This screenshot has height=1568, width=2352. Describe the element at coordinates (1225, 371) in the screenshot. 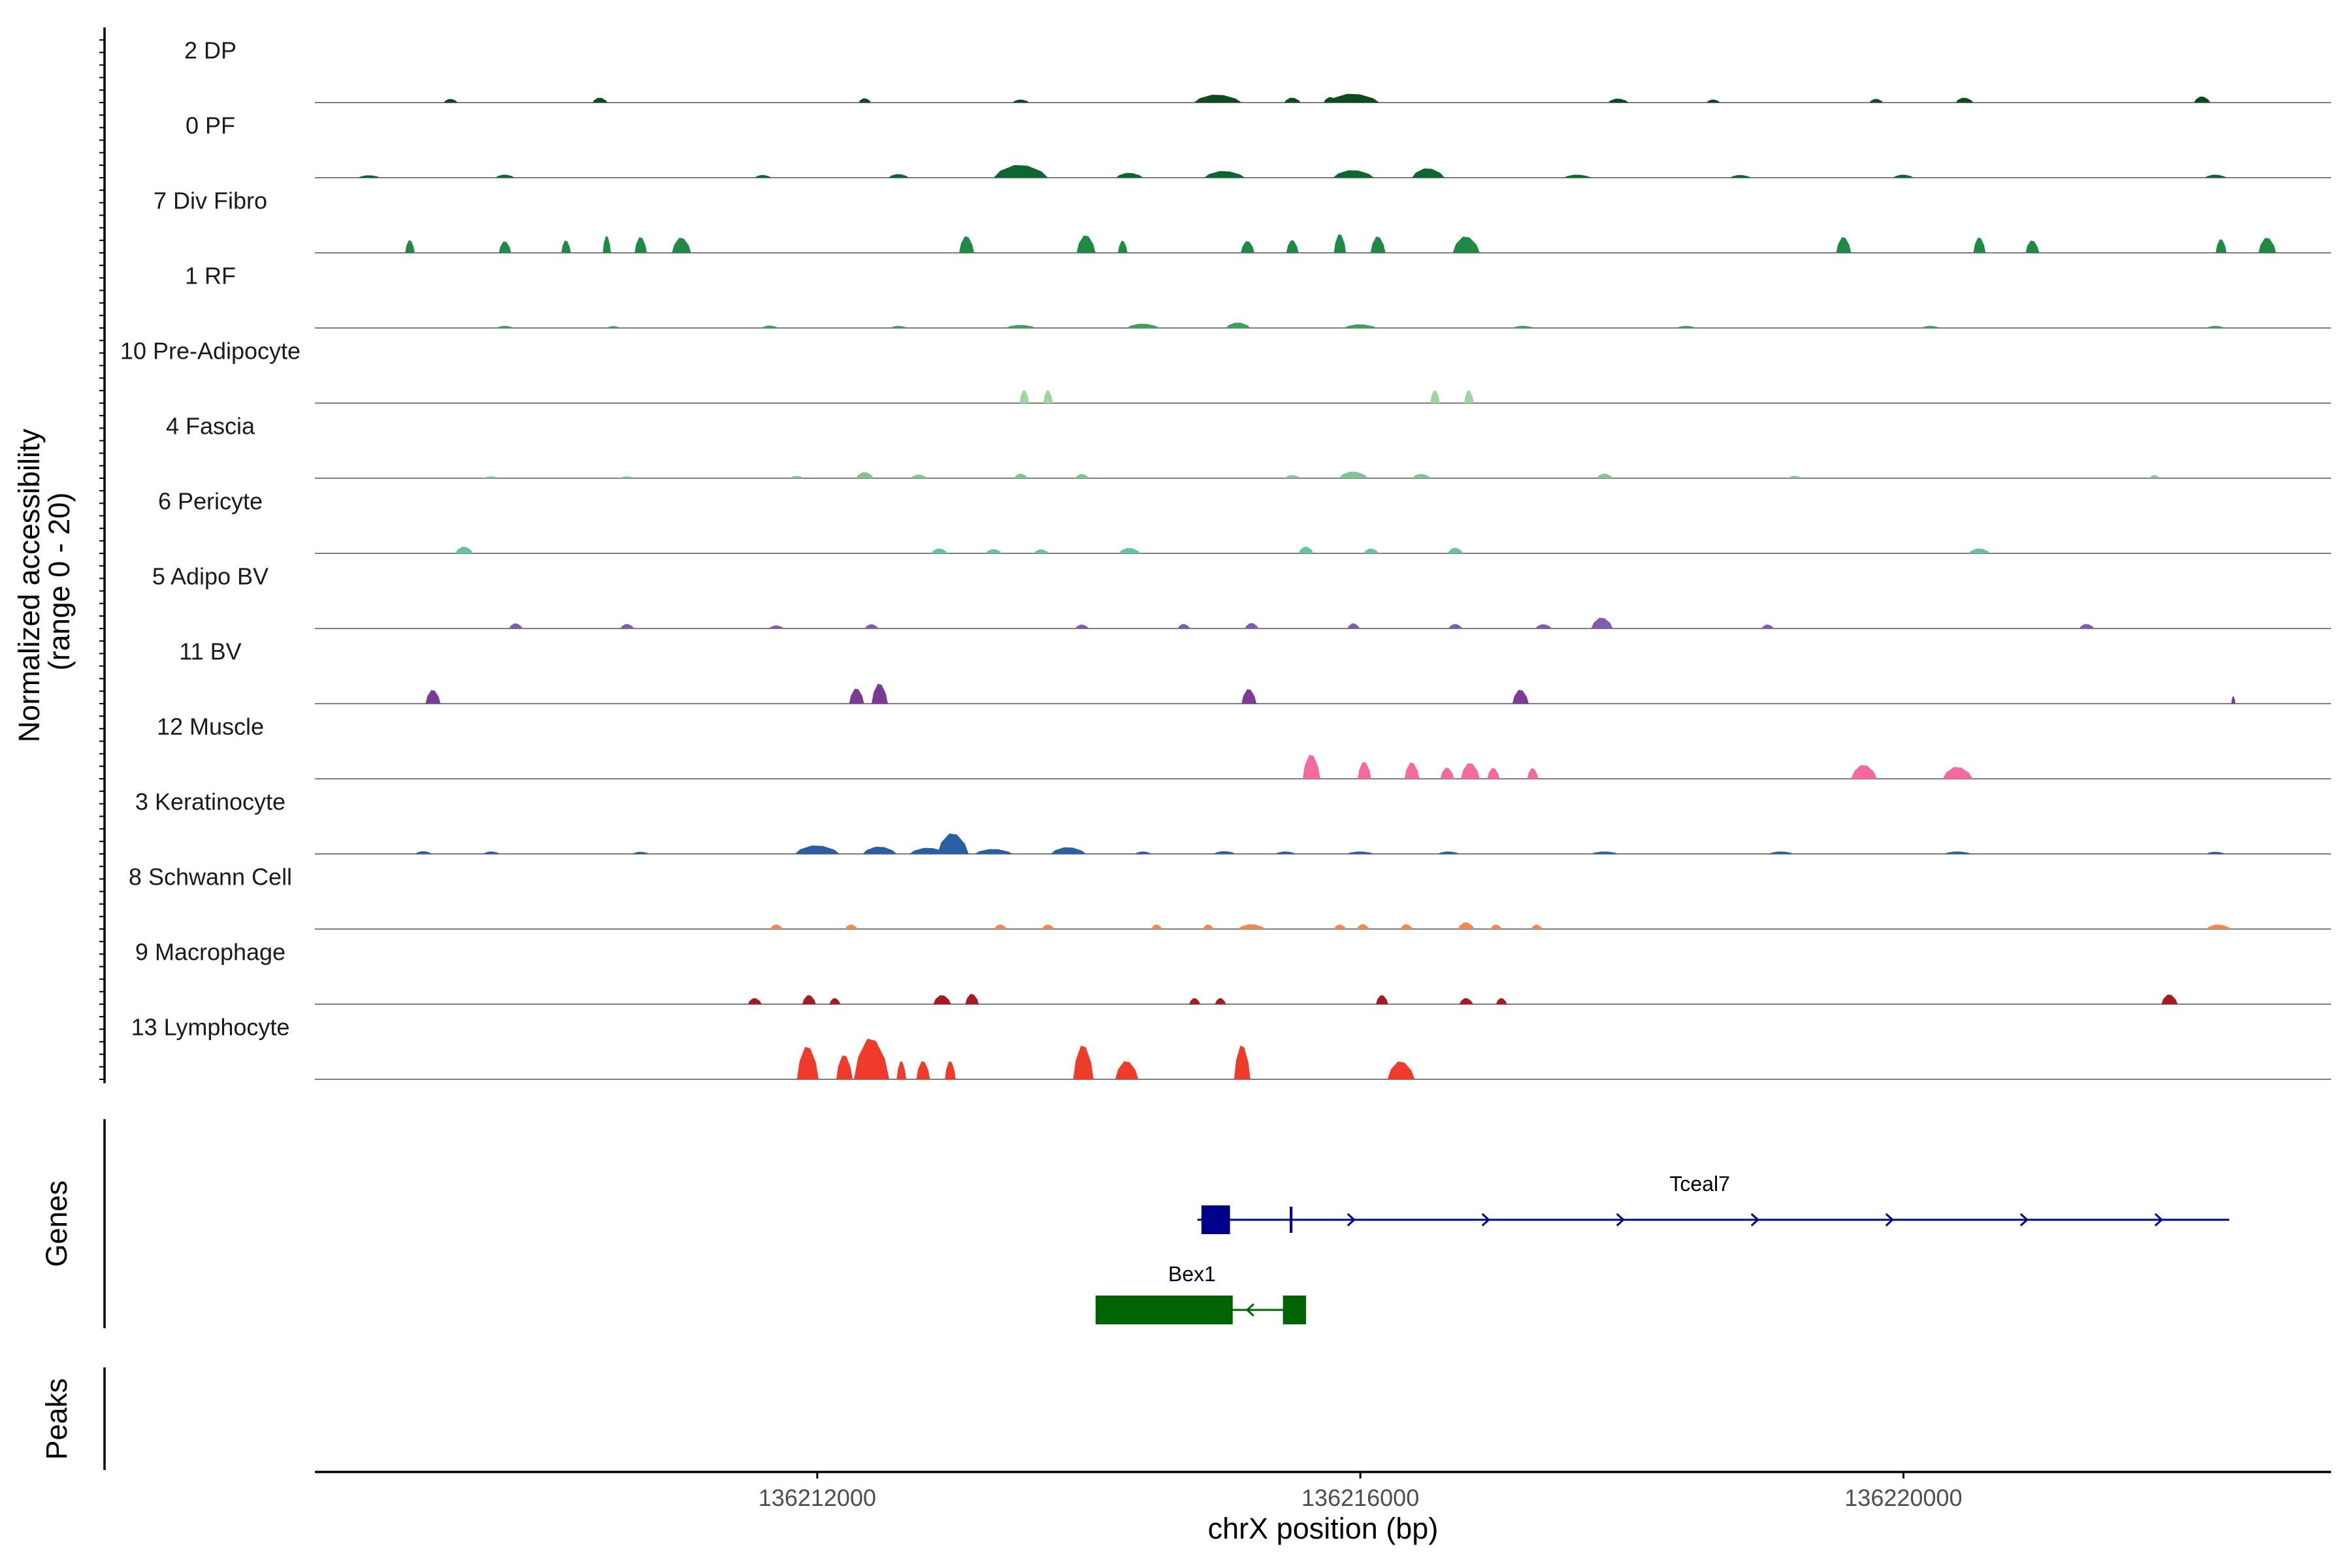

I see `coverage-track: 10 Pre-Adipocyte` at that location.